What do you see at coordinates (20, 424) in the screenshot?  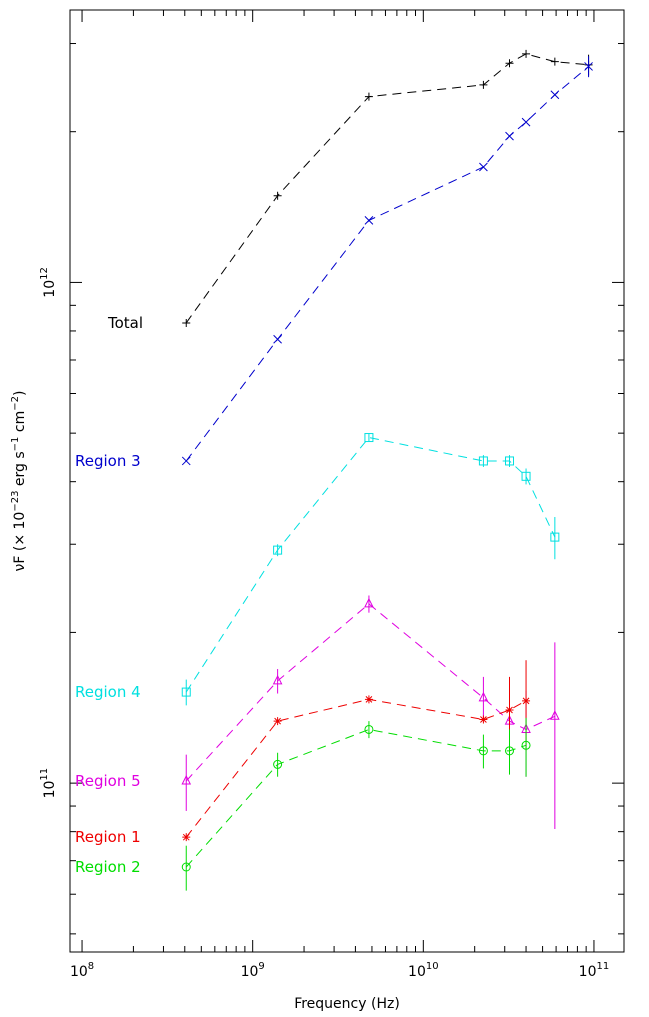 I see `y-label-mid2: cm` at bounding box center [20, 424].